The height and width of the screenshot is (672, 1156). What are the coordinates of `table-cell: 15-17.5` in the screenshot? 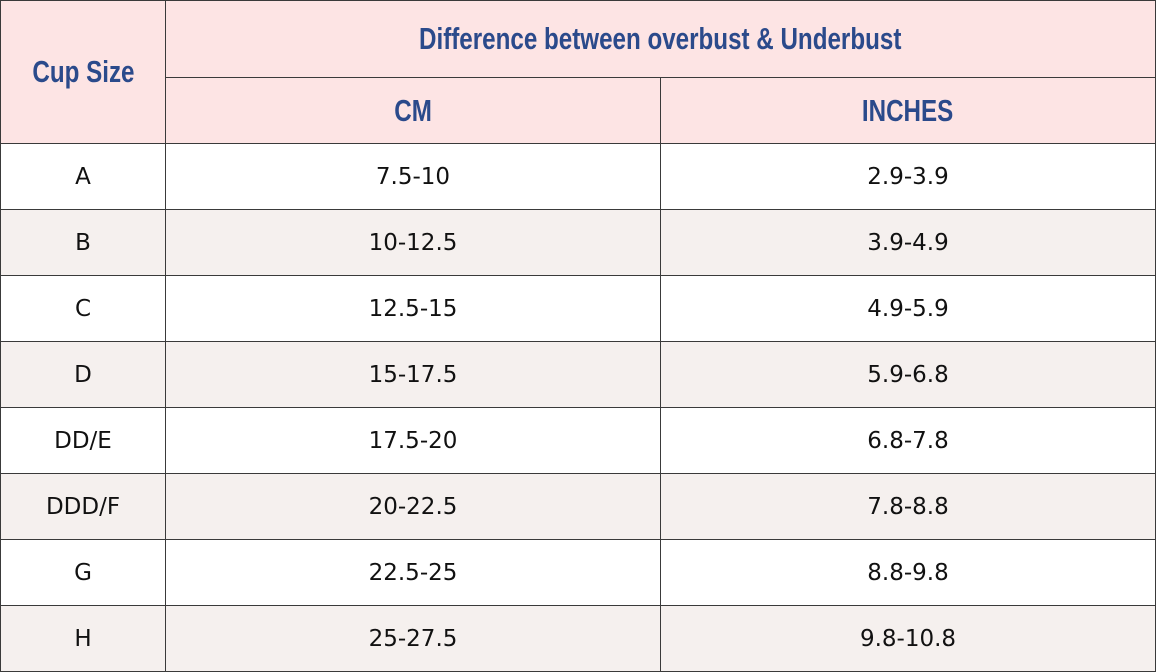 It's located at (413, 374).